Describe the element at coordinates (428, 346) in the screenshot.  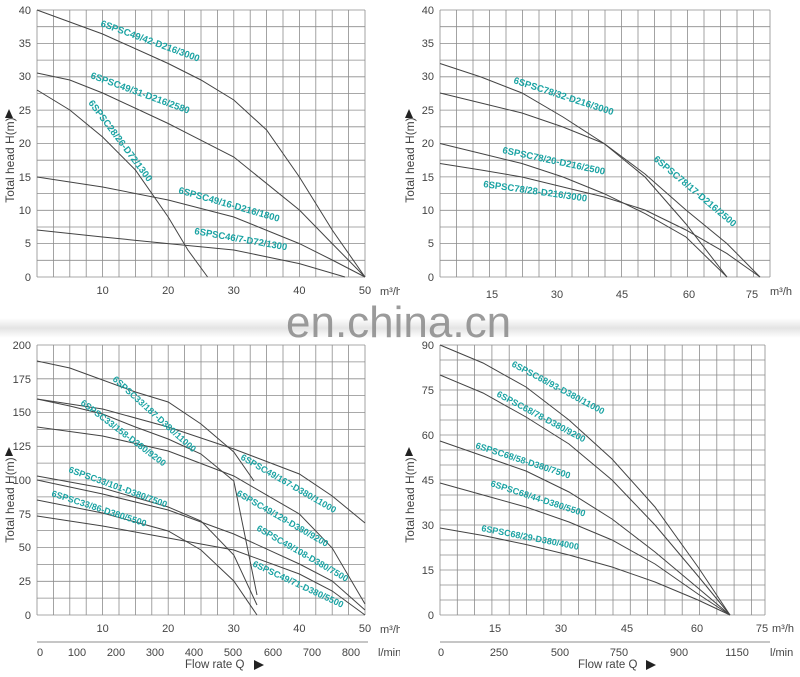
I see `svg-text: 90` at that location.